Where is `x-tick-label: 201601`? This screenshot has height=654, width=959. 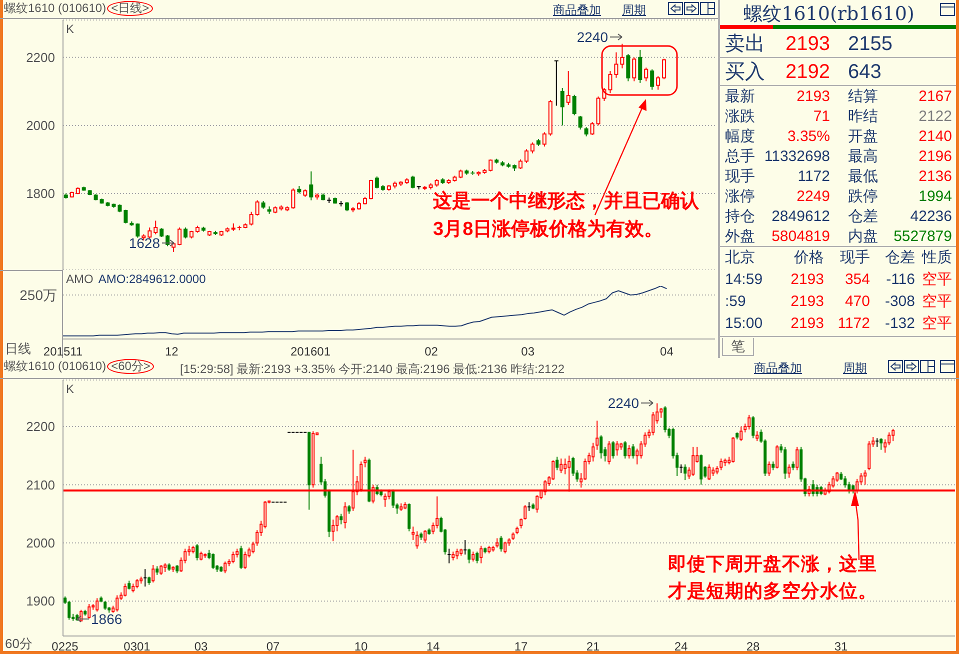
x-tick-label: 201601 is located at coordinates (310, 351).